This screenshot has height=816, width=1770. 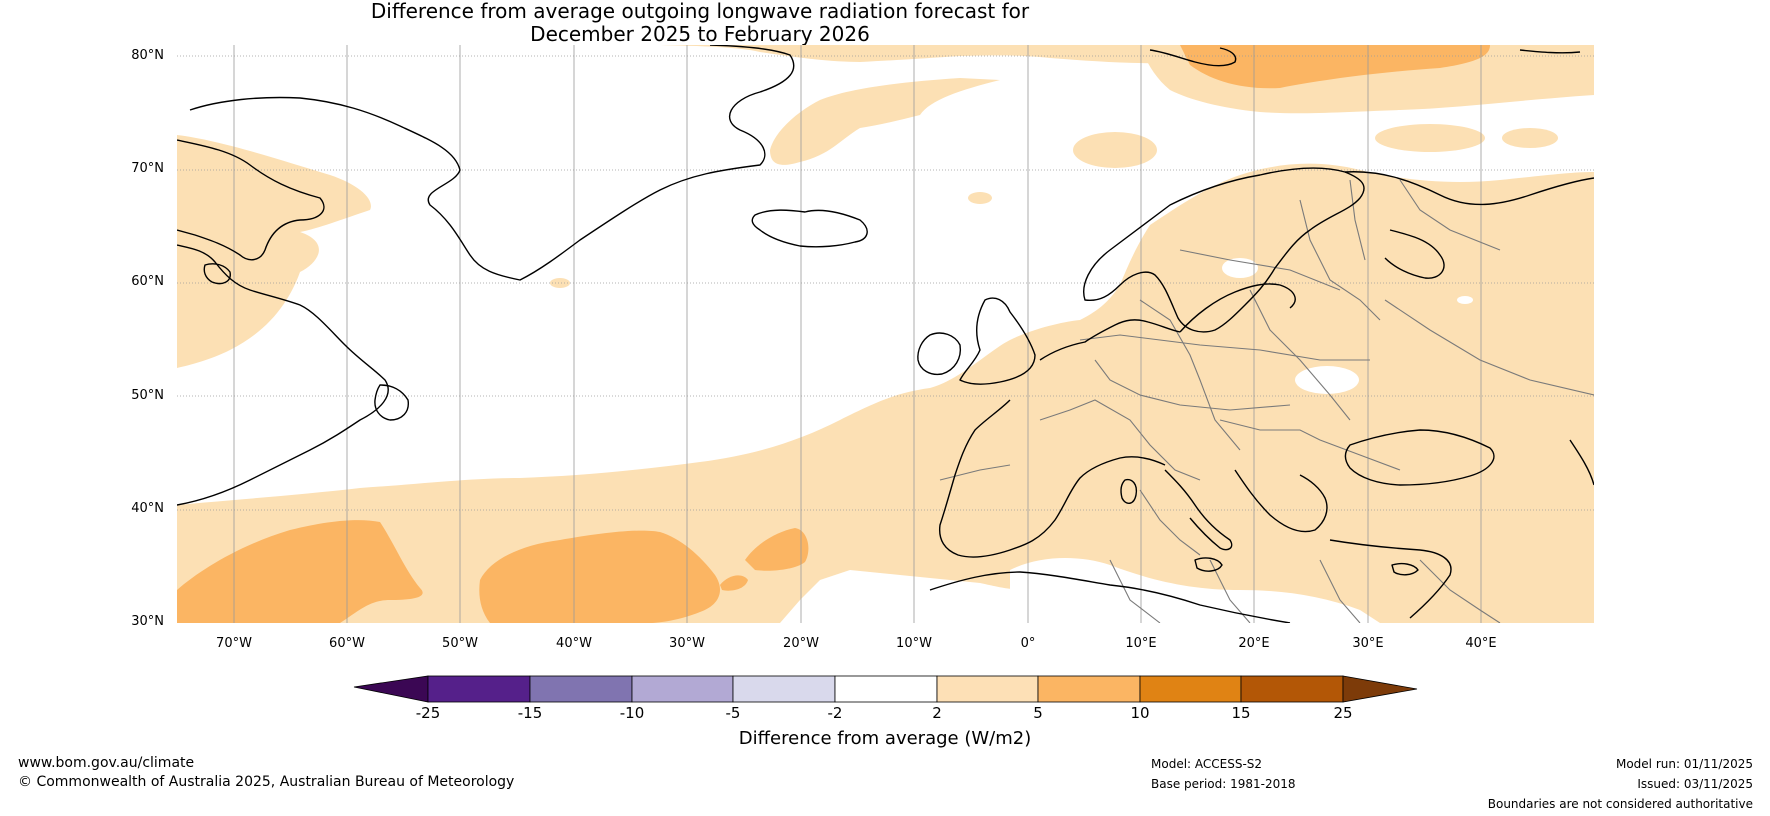 What do you see at coordinates (939, 354) in the screenshot?
I see `ireland-coast` at bounding box center [939, 354].